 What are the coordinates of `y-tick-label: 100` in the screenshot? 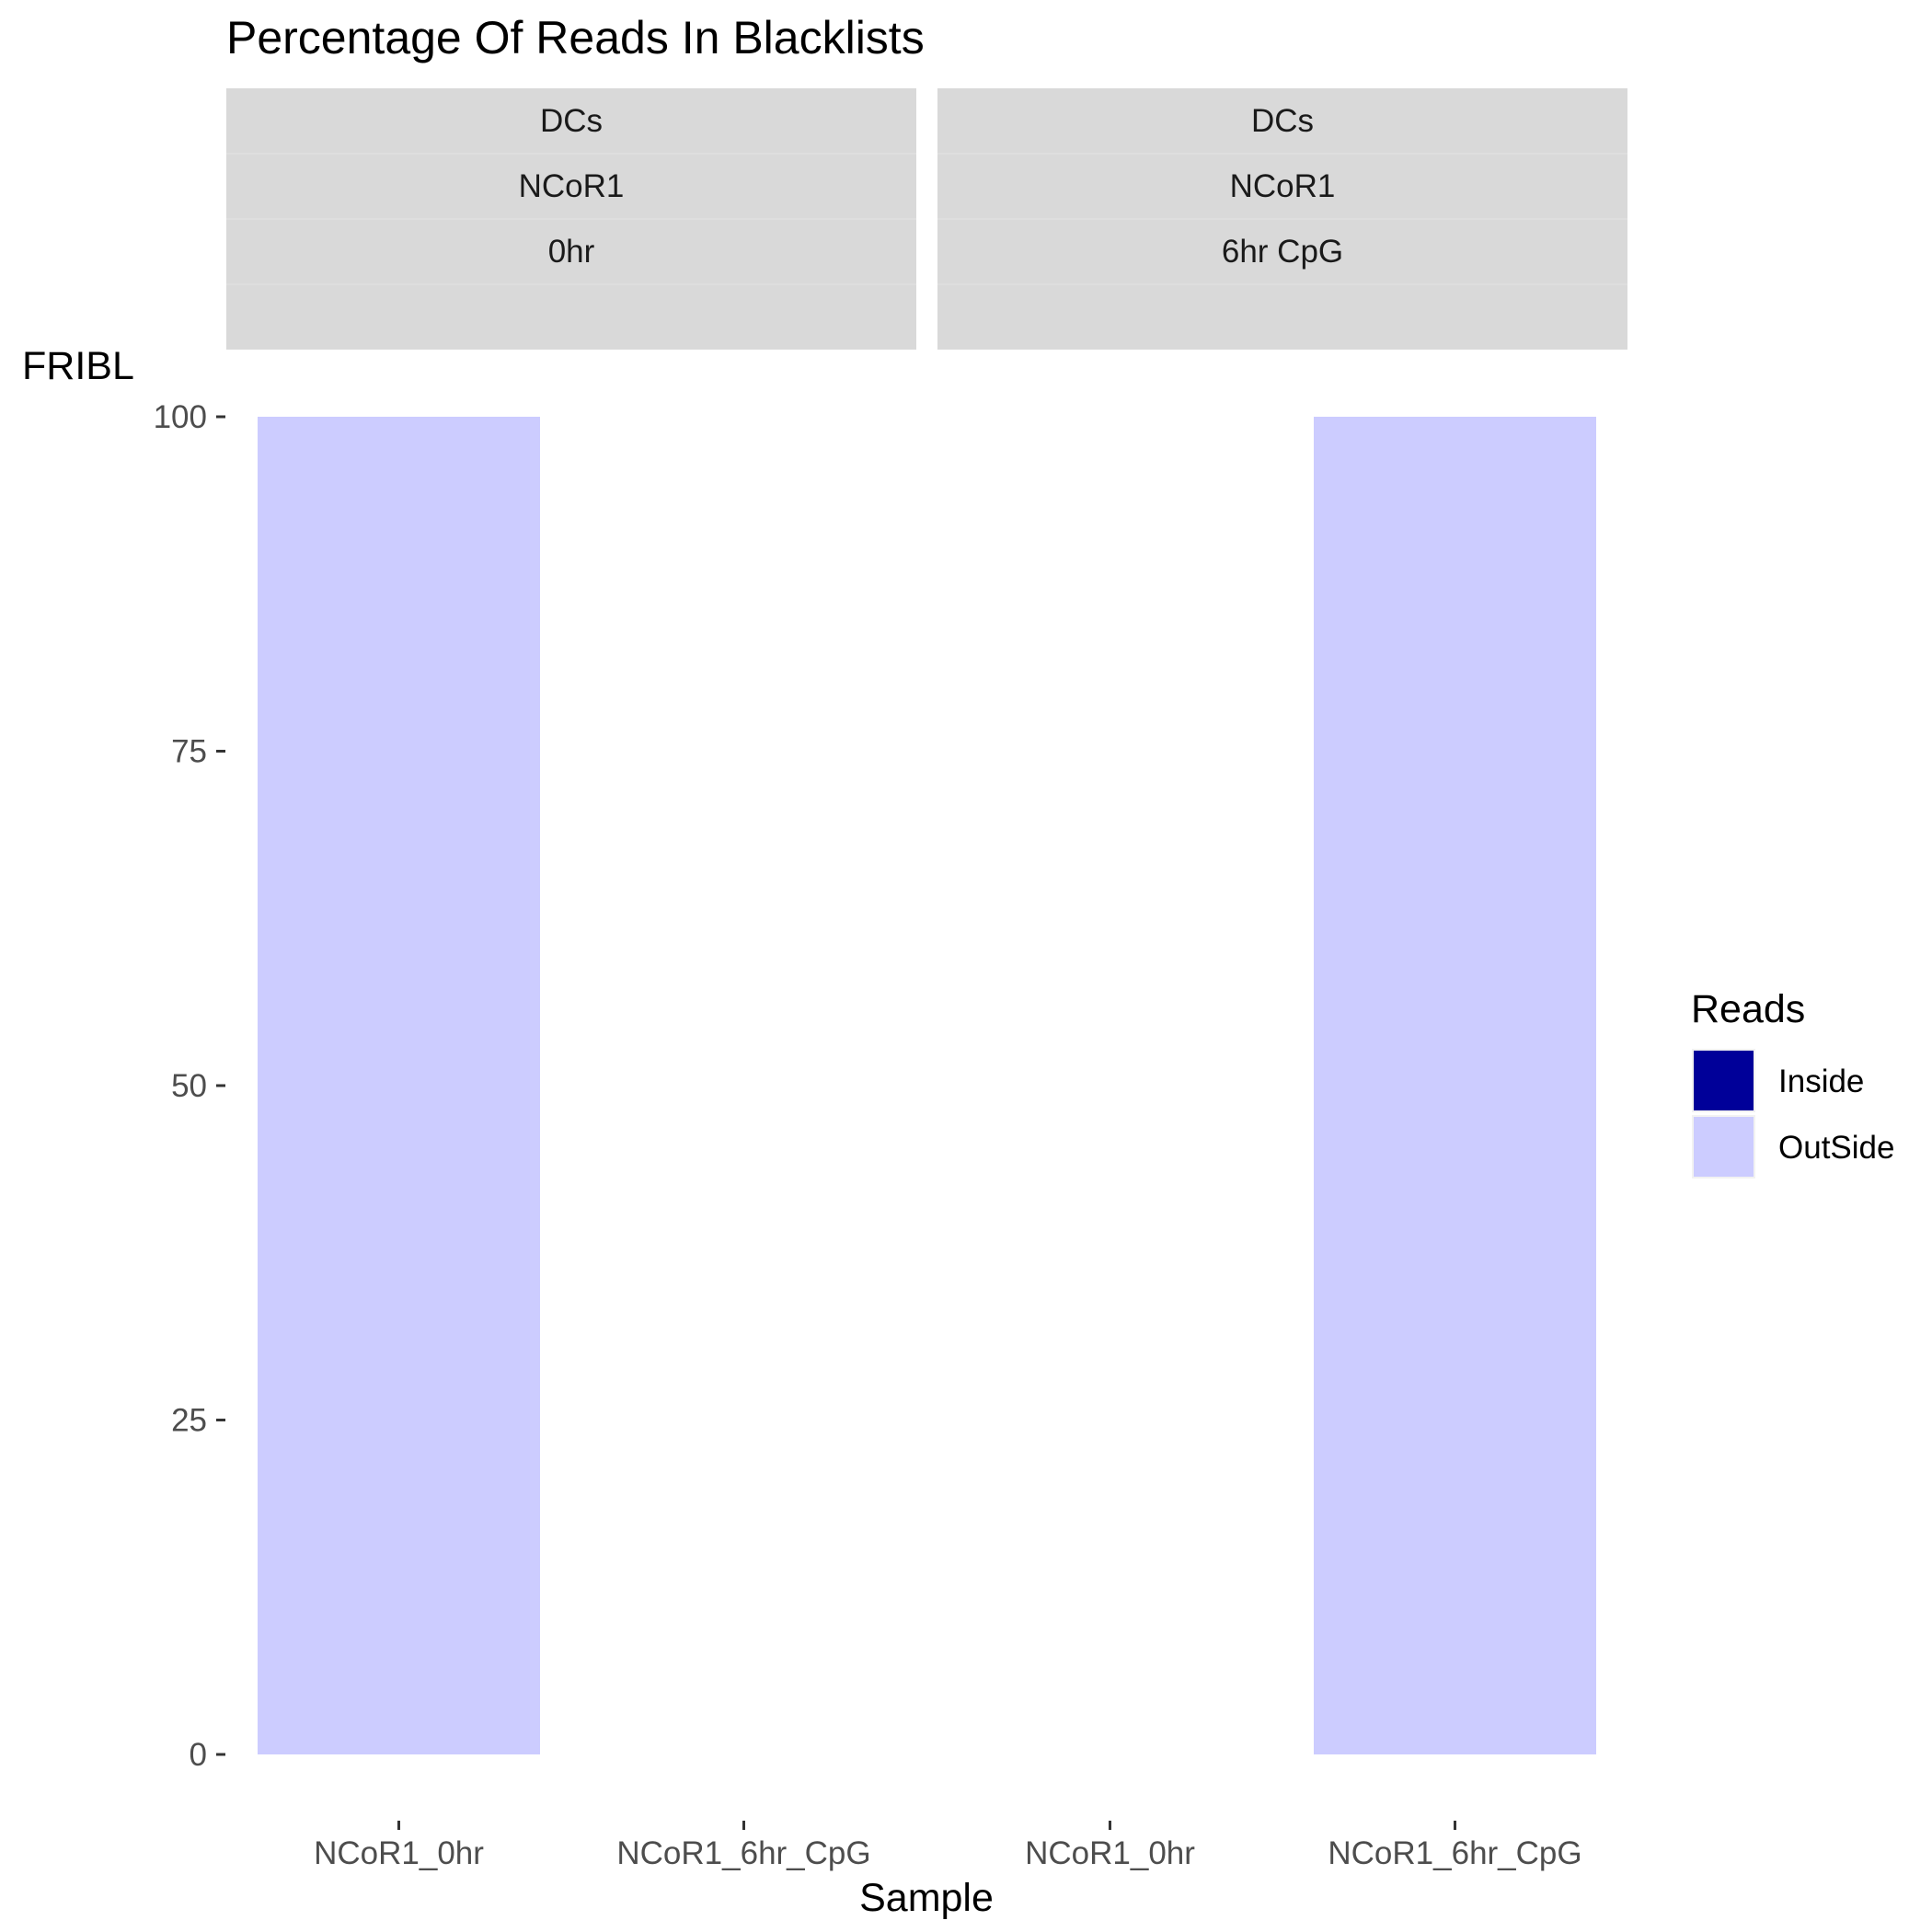 It's located at (180, 417).